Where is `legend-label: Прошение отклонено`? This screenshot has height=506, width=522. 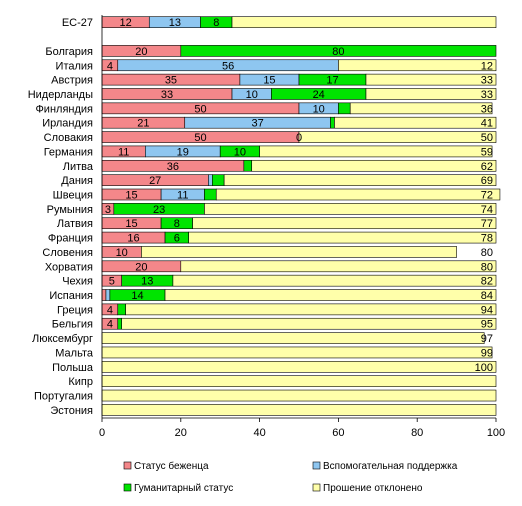 legend-label: Прошение отклонено is located at coordinates (373, 488).